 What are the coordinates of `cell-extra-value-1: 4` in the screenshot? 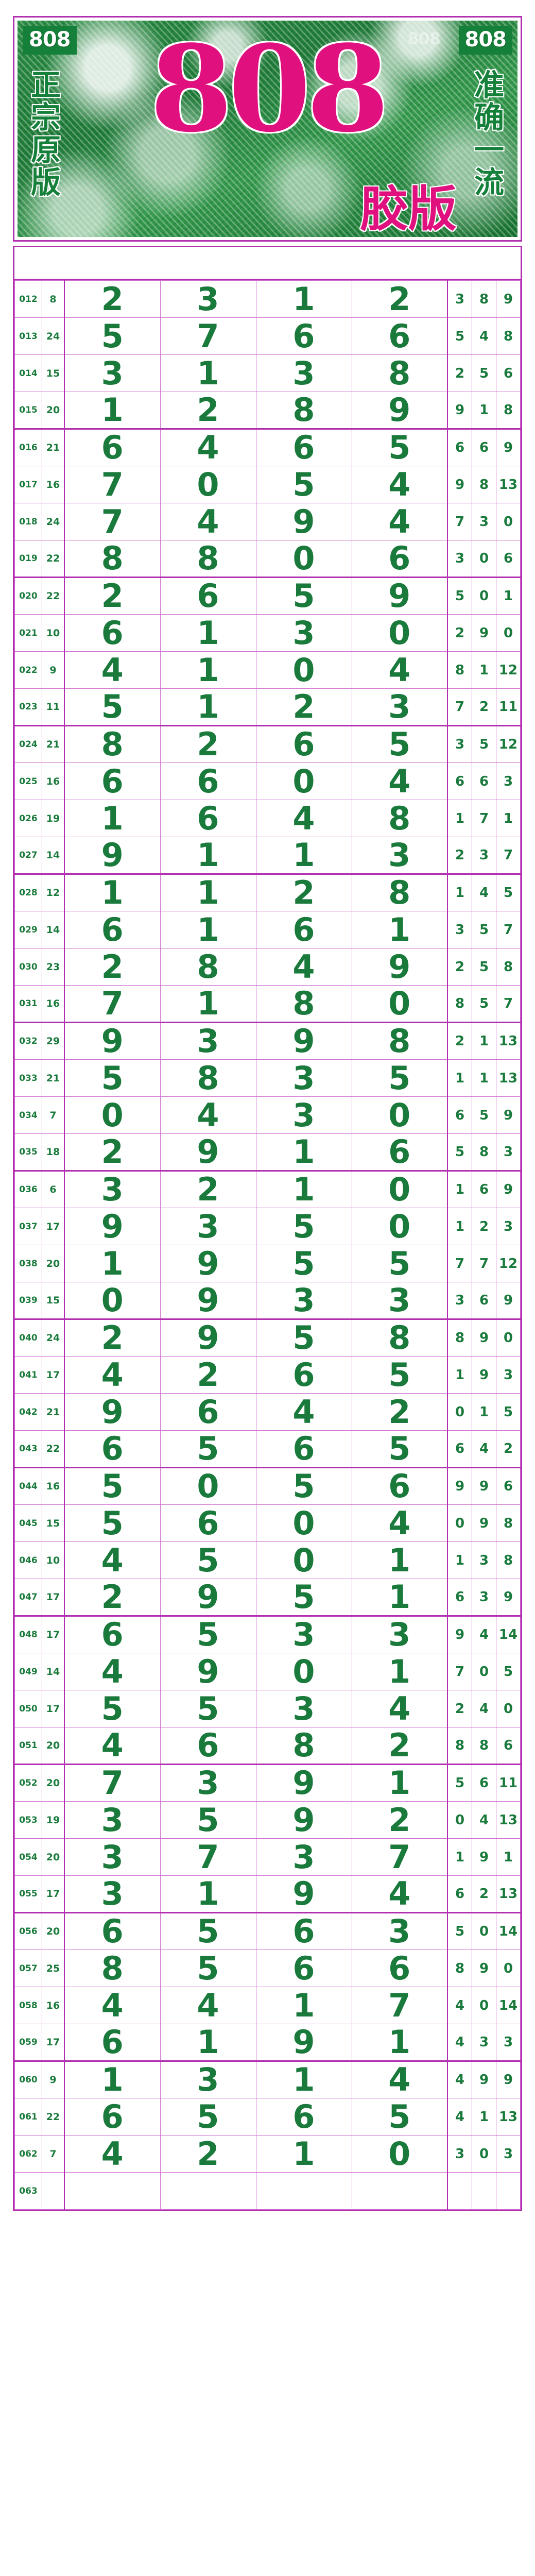 It's located at (459, 2043).